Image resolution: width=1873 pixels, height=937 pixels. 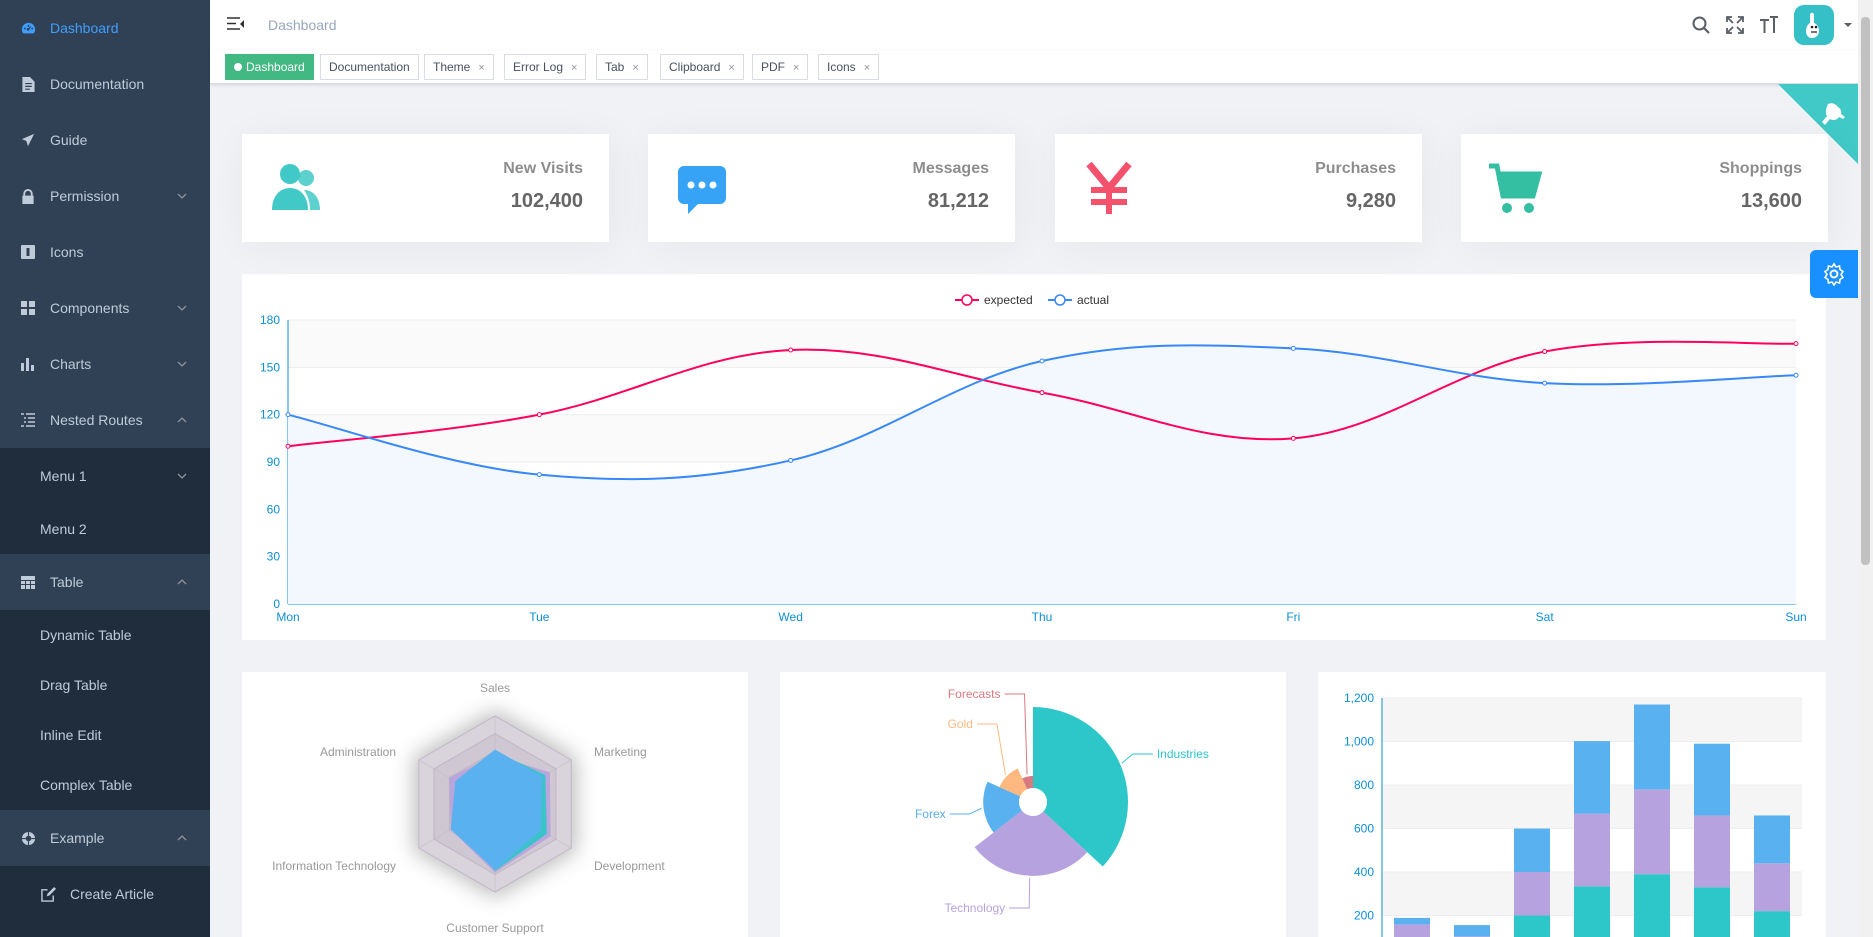 What do you see at coordinates (63, 529) in the screenshot?
I see `sidebar-item-label: Menu 2` at bounding box center [63, 529].